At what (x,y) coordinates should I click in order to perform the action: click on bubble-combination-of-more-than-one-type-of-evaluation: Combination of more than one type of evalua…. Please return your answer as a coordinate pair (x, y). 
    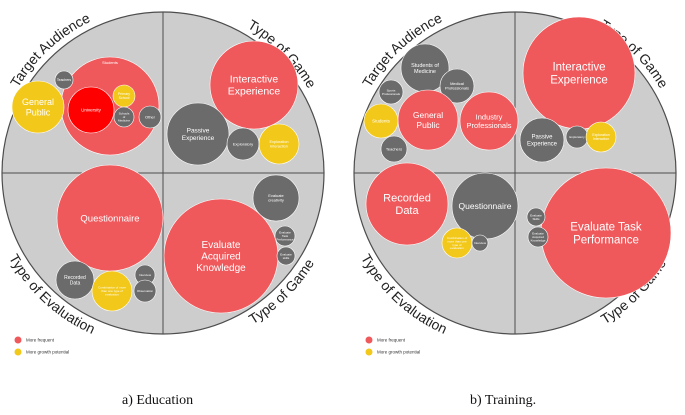
    Looking at the image, I should click on (457, 243).